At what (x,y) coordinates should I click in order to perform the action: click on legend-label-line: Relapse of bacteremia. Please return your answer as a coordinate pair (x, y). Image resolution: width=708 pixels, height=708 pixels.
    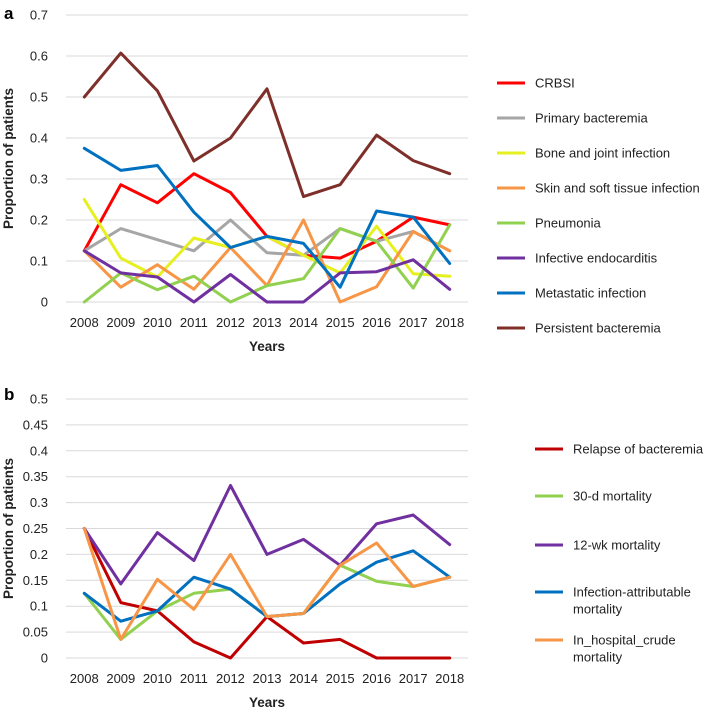
    Looking at the image, I should click on (638, 449).